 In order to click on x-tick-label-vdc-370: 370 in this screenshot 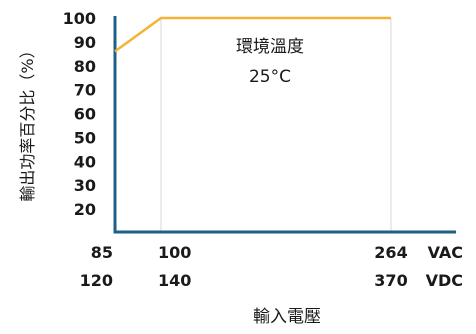, I will do `click(390, 280)`.